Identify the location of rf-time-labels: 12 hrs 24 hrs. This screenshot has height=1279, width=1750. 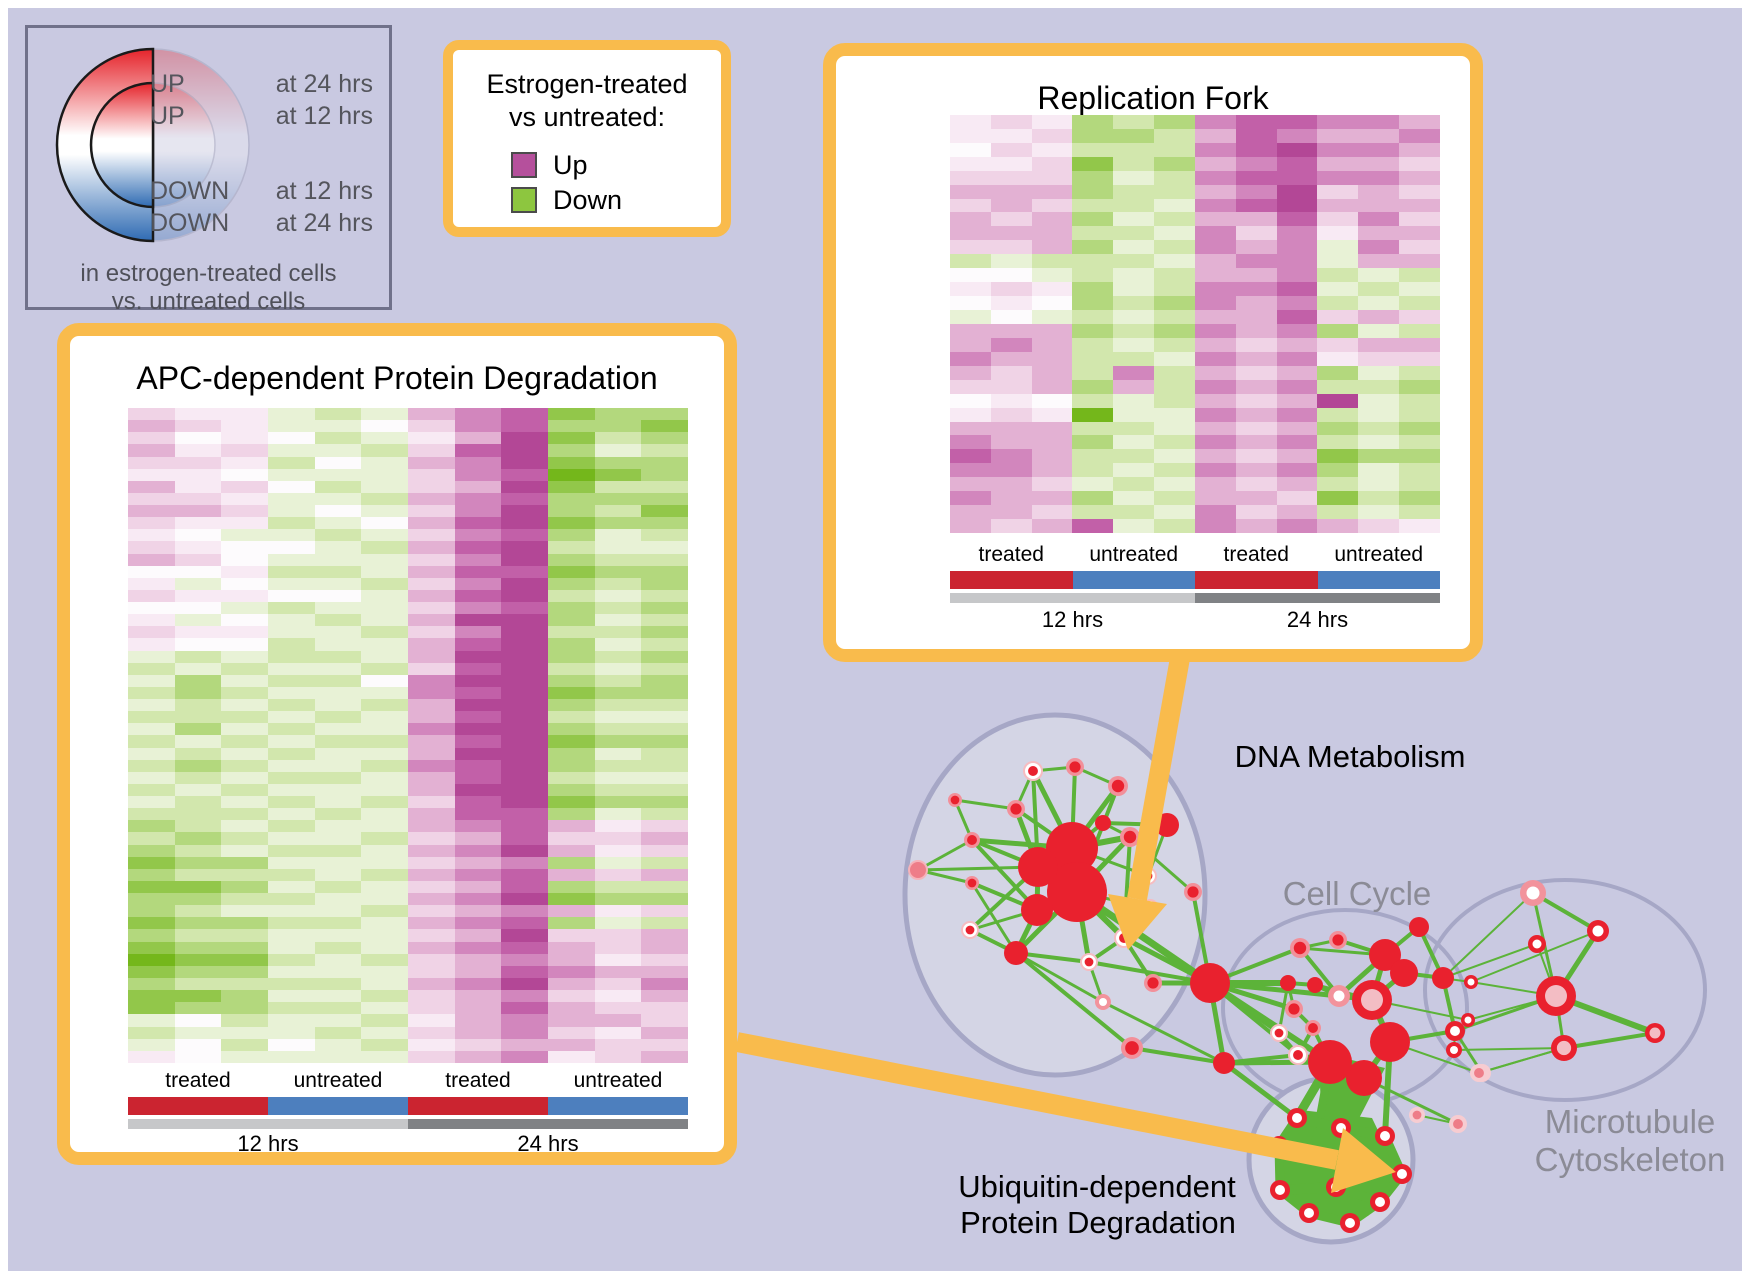
(1195, 620).